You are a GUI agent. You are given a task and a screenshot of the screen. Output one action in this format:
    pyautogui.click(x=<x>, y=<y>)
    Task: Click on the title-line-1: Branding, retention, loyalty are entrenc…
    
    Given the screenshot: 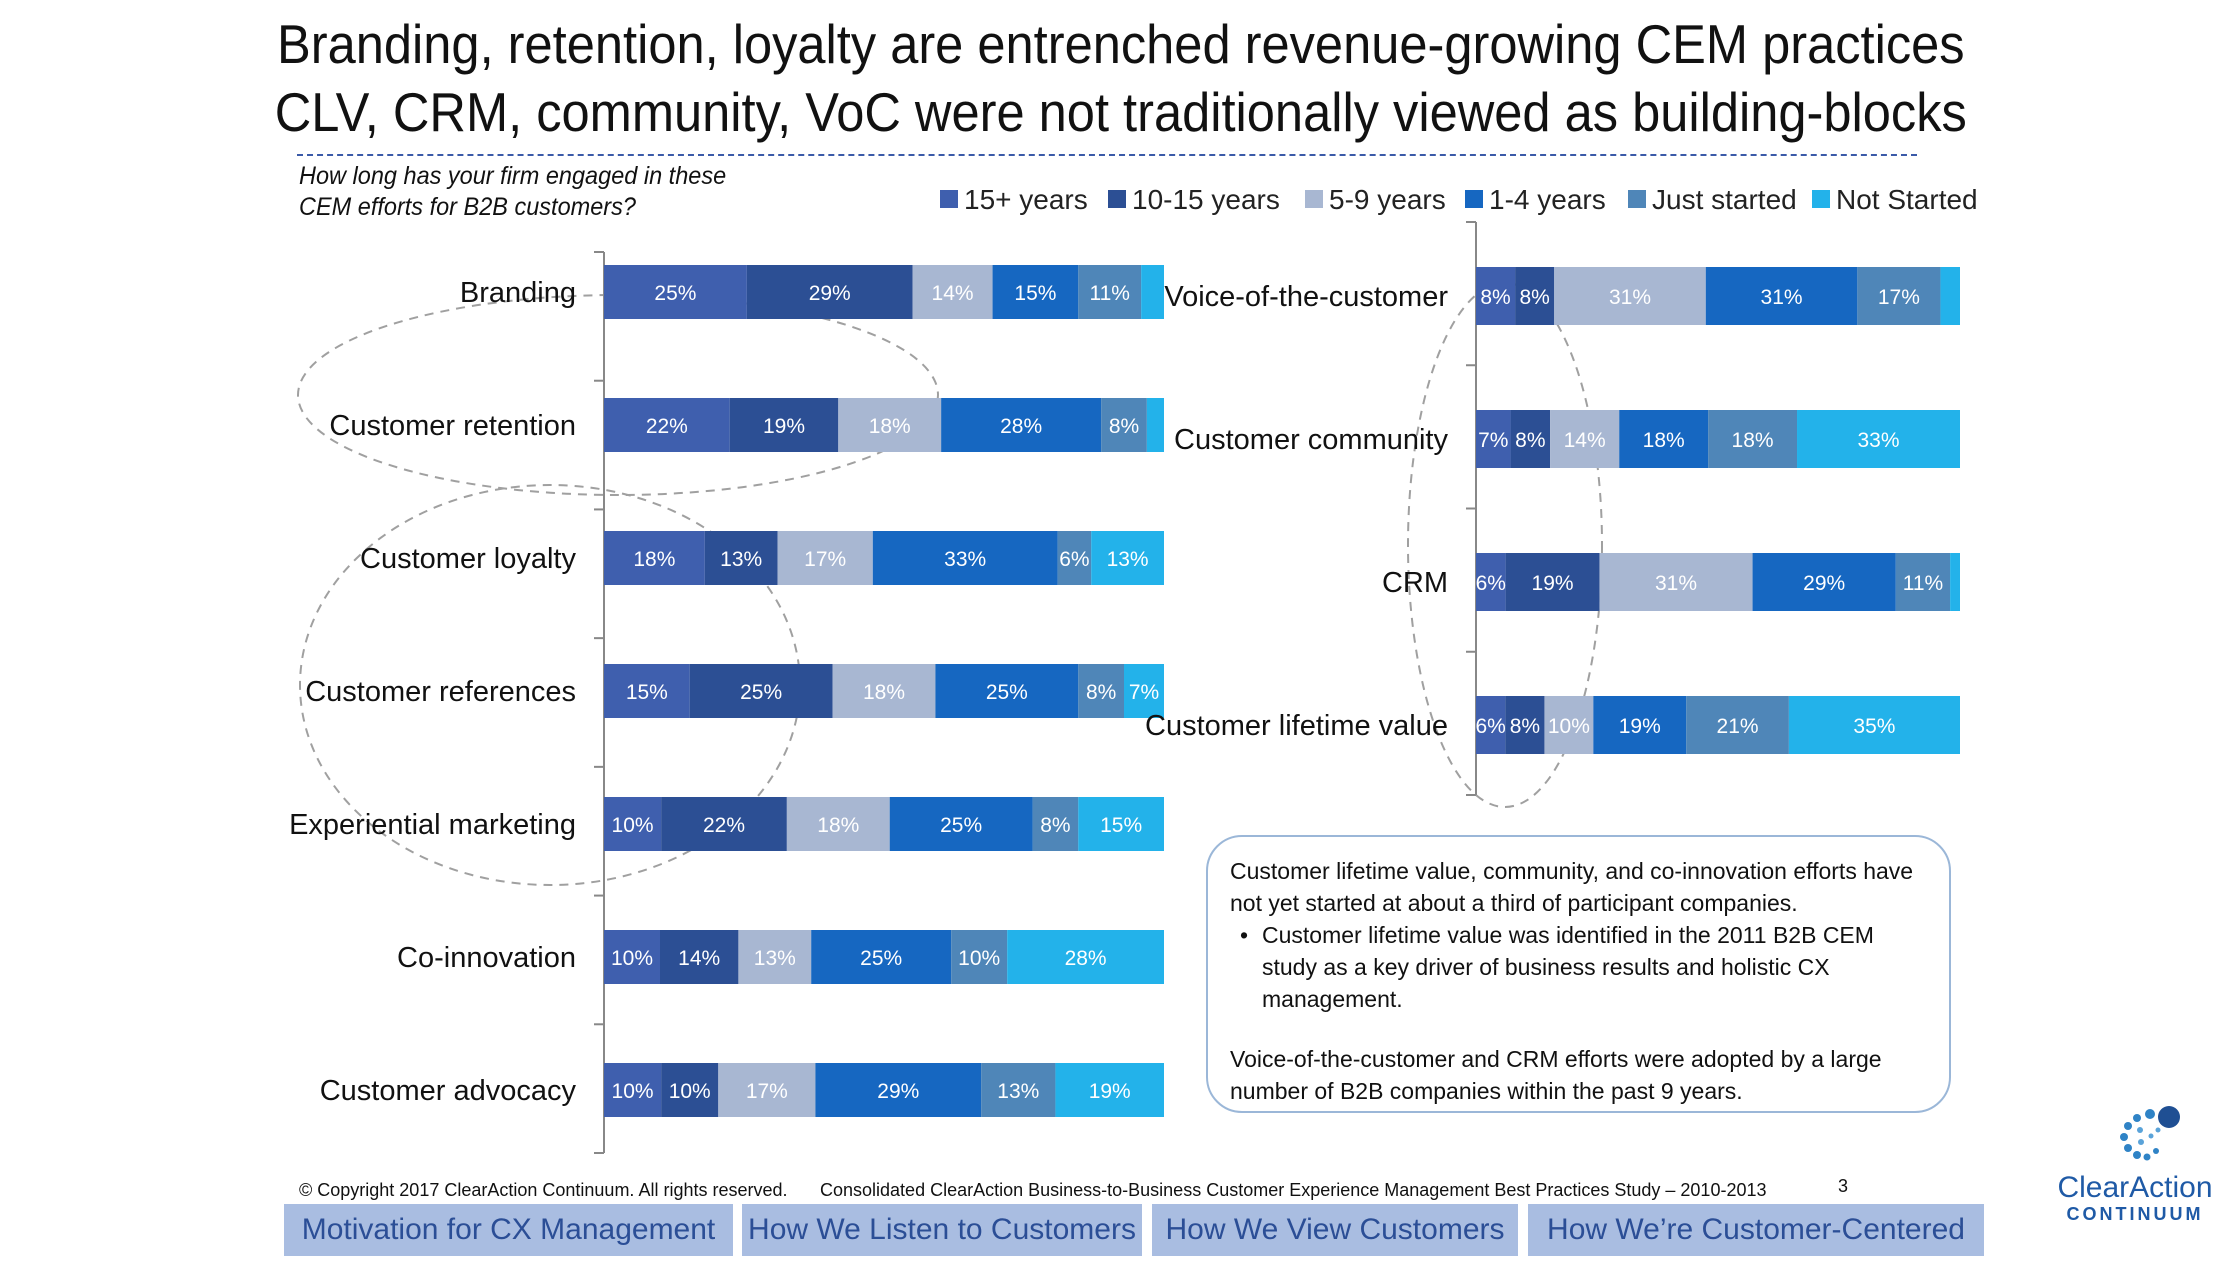 What is the action you would take?
    pyautogui.click(x=1121, y=44)
    